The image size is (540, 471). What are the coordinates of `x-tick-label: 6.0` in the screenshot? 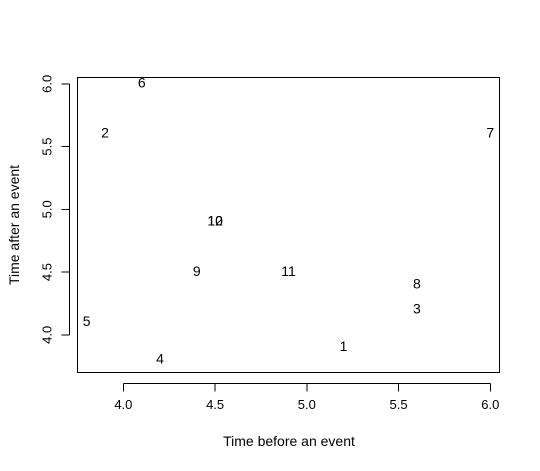 It's located at (490, 404).